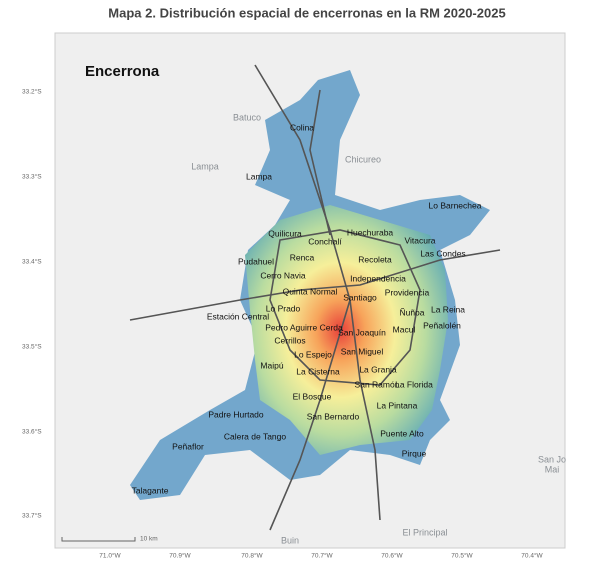 The height and width of the screenshot is (571, 615). Describe the element at coordinates (318, 371) in the screenshot. I see `commune-label: La Cisterna` at that location.